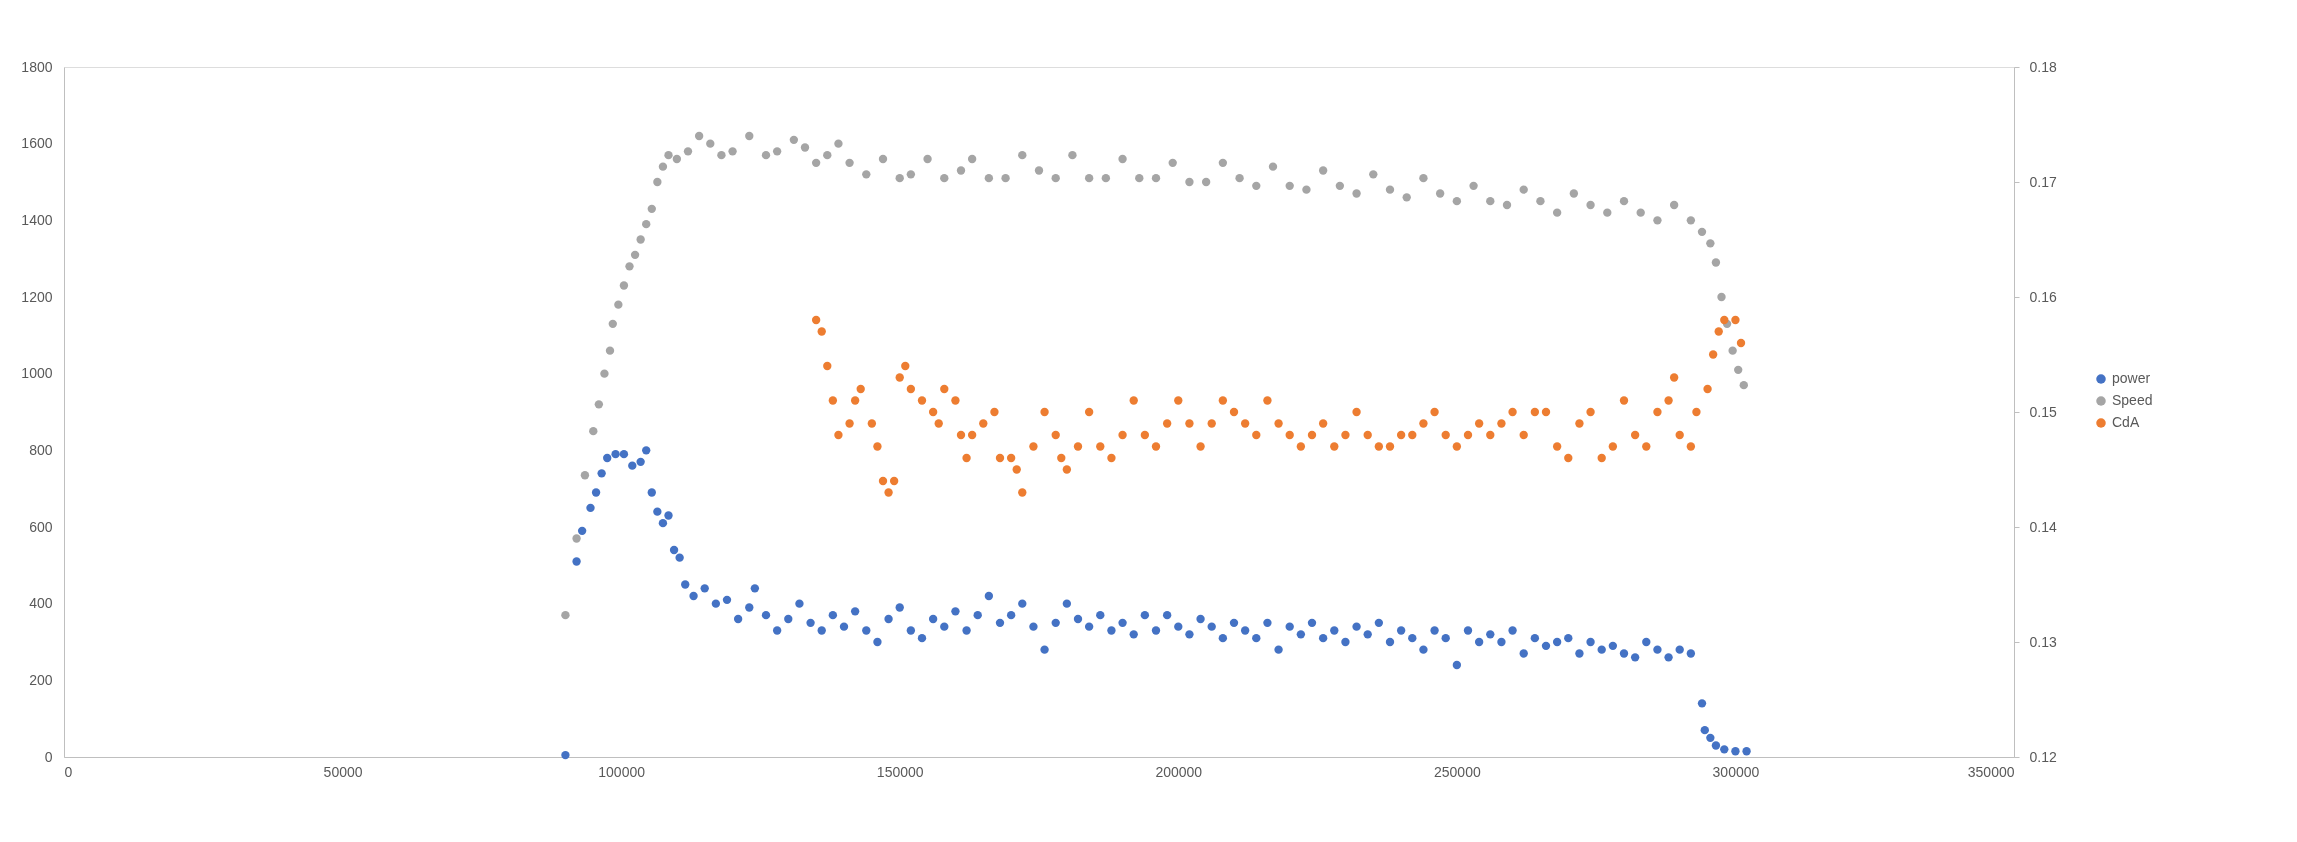  Describe the element at coordinates (2126, 422) in the screenshot. I see `legend-label: CdA` at that location.